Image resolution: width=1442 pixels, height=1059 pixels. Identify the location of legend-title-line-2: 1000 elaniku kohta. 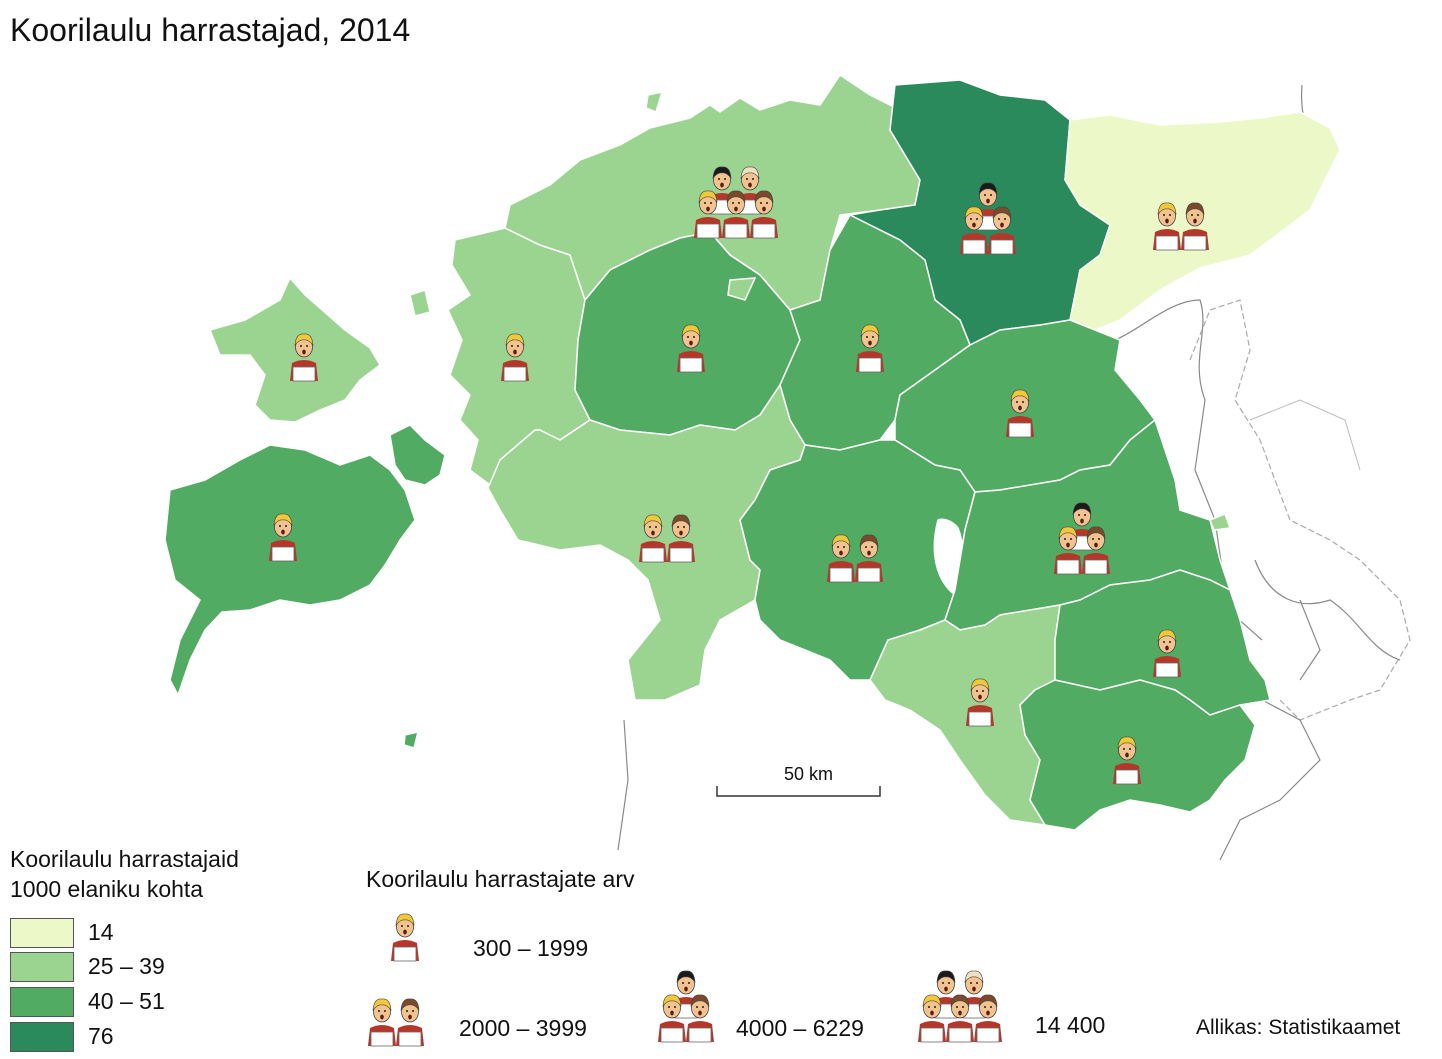
(107, 889).